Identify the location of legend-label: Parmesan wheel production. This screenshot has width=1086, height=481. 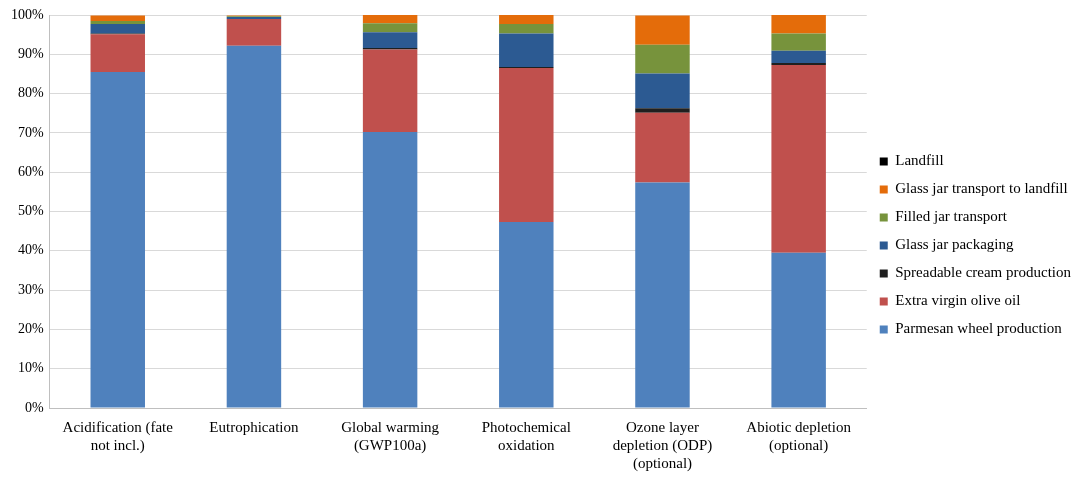
(979, 328).